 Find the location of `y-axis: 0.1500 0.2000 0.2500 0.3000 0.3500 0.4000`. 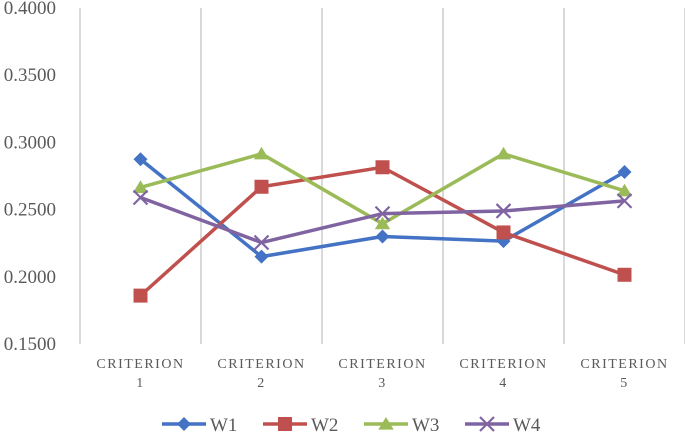

y-axis: 0.1500 0.2000 0.2500 0.3000 0.3500 0.4000 is located at coordinates (30, 177).